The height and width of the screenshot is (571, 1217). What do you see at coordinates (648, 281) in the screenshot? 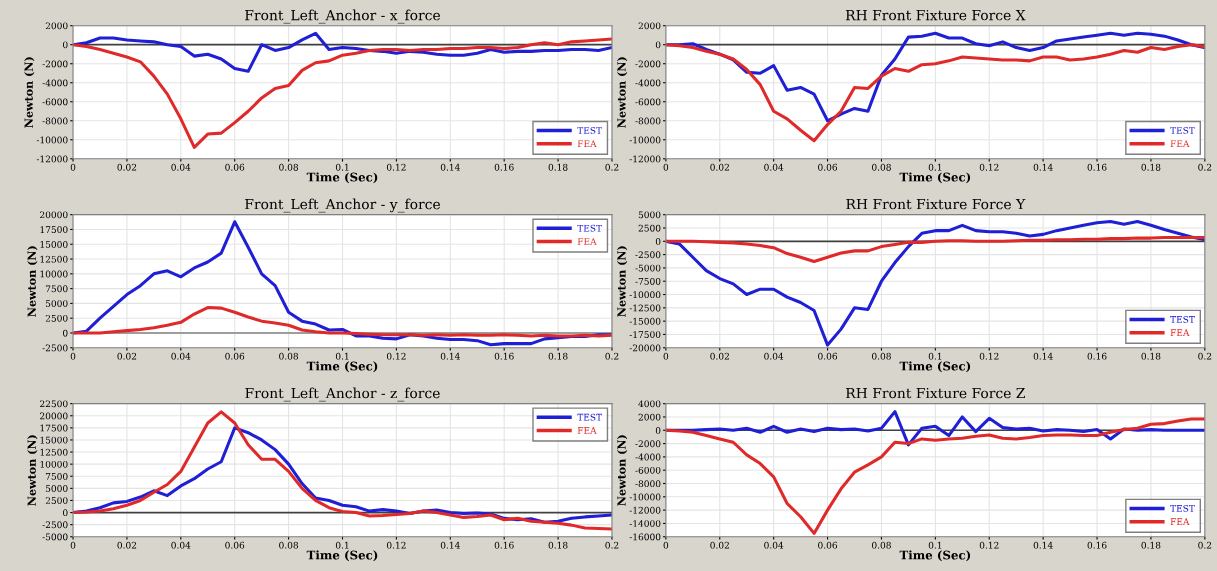
I see `y-tick-label: -7500` at bounding box center [648, 281].